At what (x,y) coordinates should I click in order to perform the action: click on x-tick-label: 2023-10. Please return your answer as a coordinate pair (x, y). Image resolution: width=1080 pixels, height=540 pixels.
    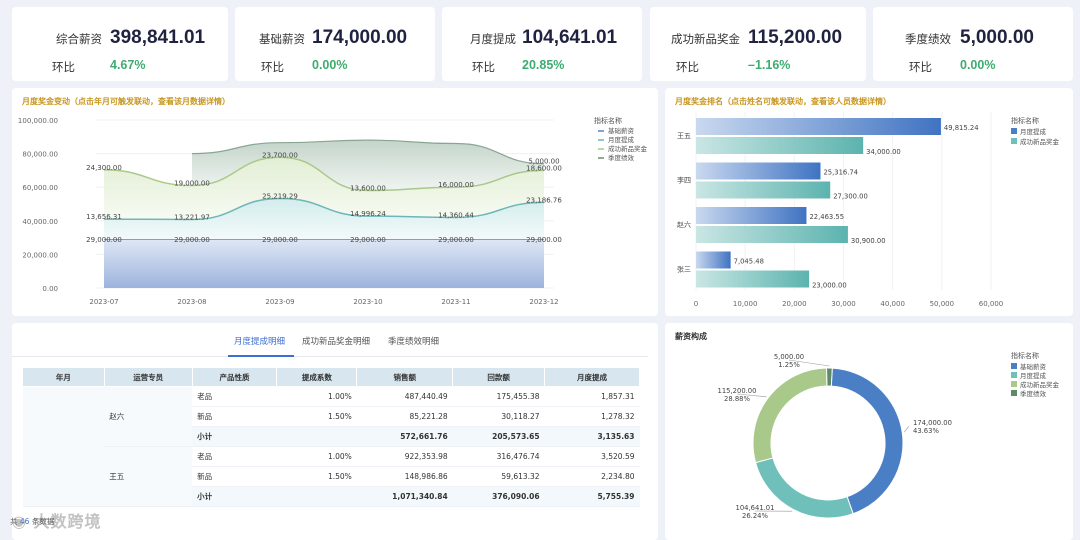
    Looking at the image, I should click on (367, 302).